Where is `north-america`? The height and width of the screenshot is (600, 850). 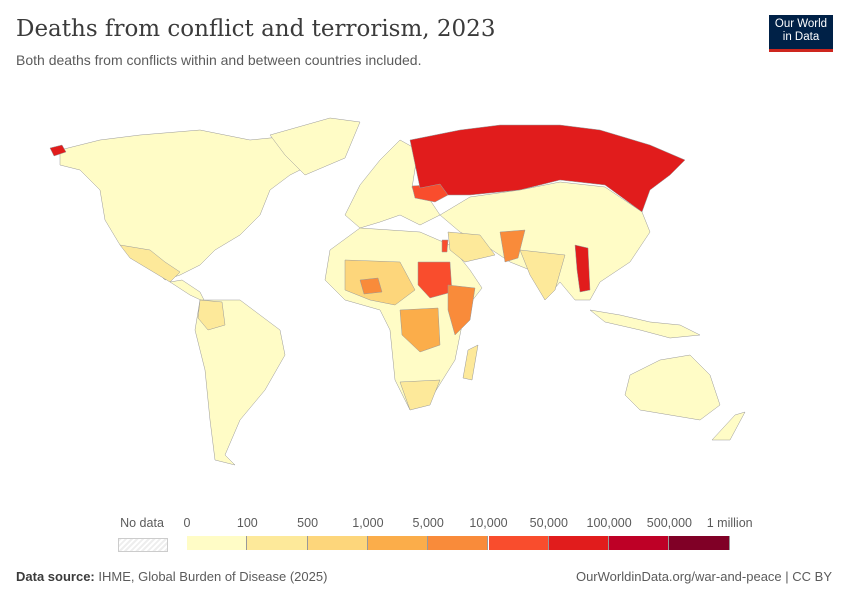
north-america is located at coordinates (192, 205).